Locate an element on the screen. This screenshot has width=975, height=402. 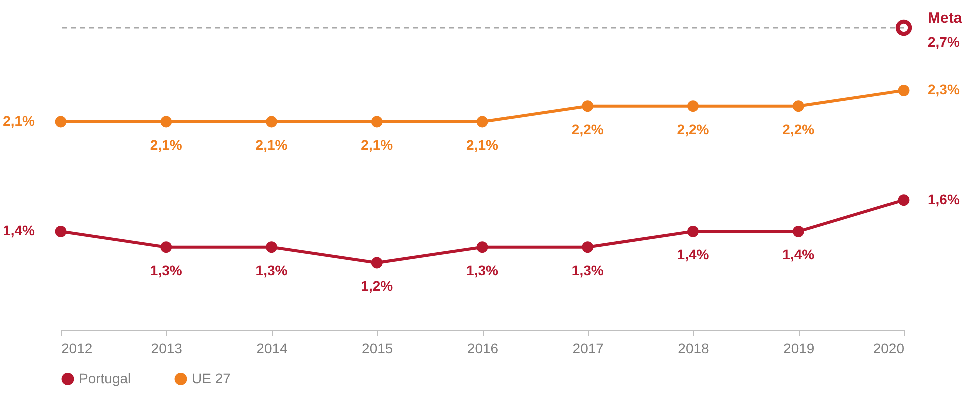
x-tick-label: 2017 is located at coordinates (588, 348).